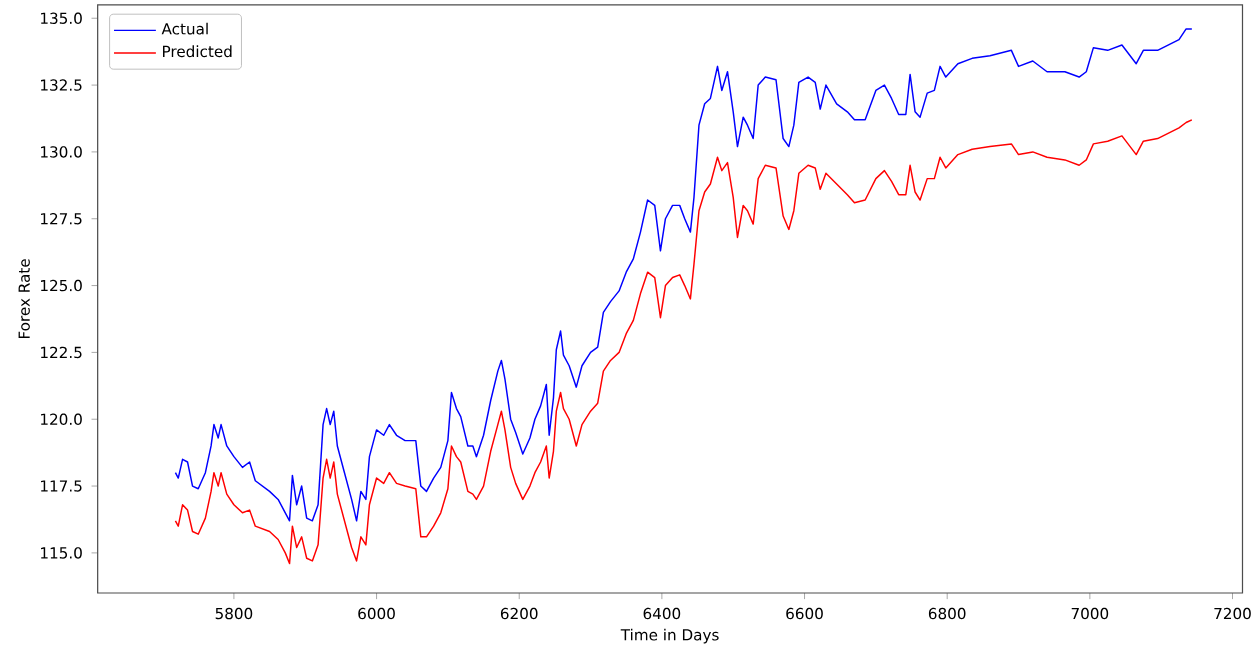 This screenshot has width=1260, height=652. Describe the element at coordinates (61, 553) in the screenshot. I see `y-tick-label: 115.0` at that location.